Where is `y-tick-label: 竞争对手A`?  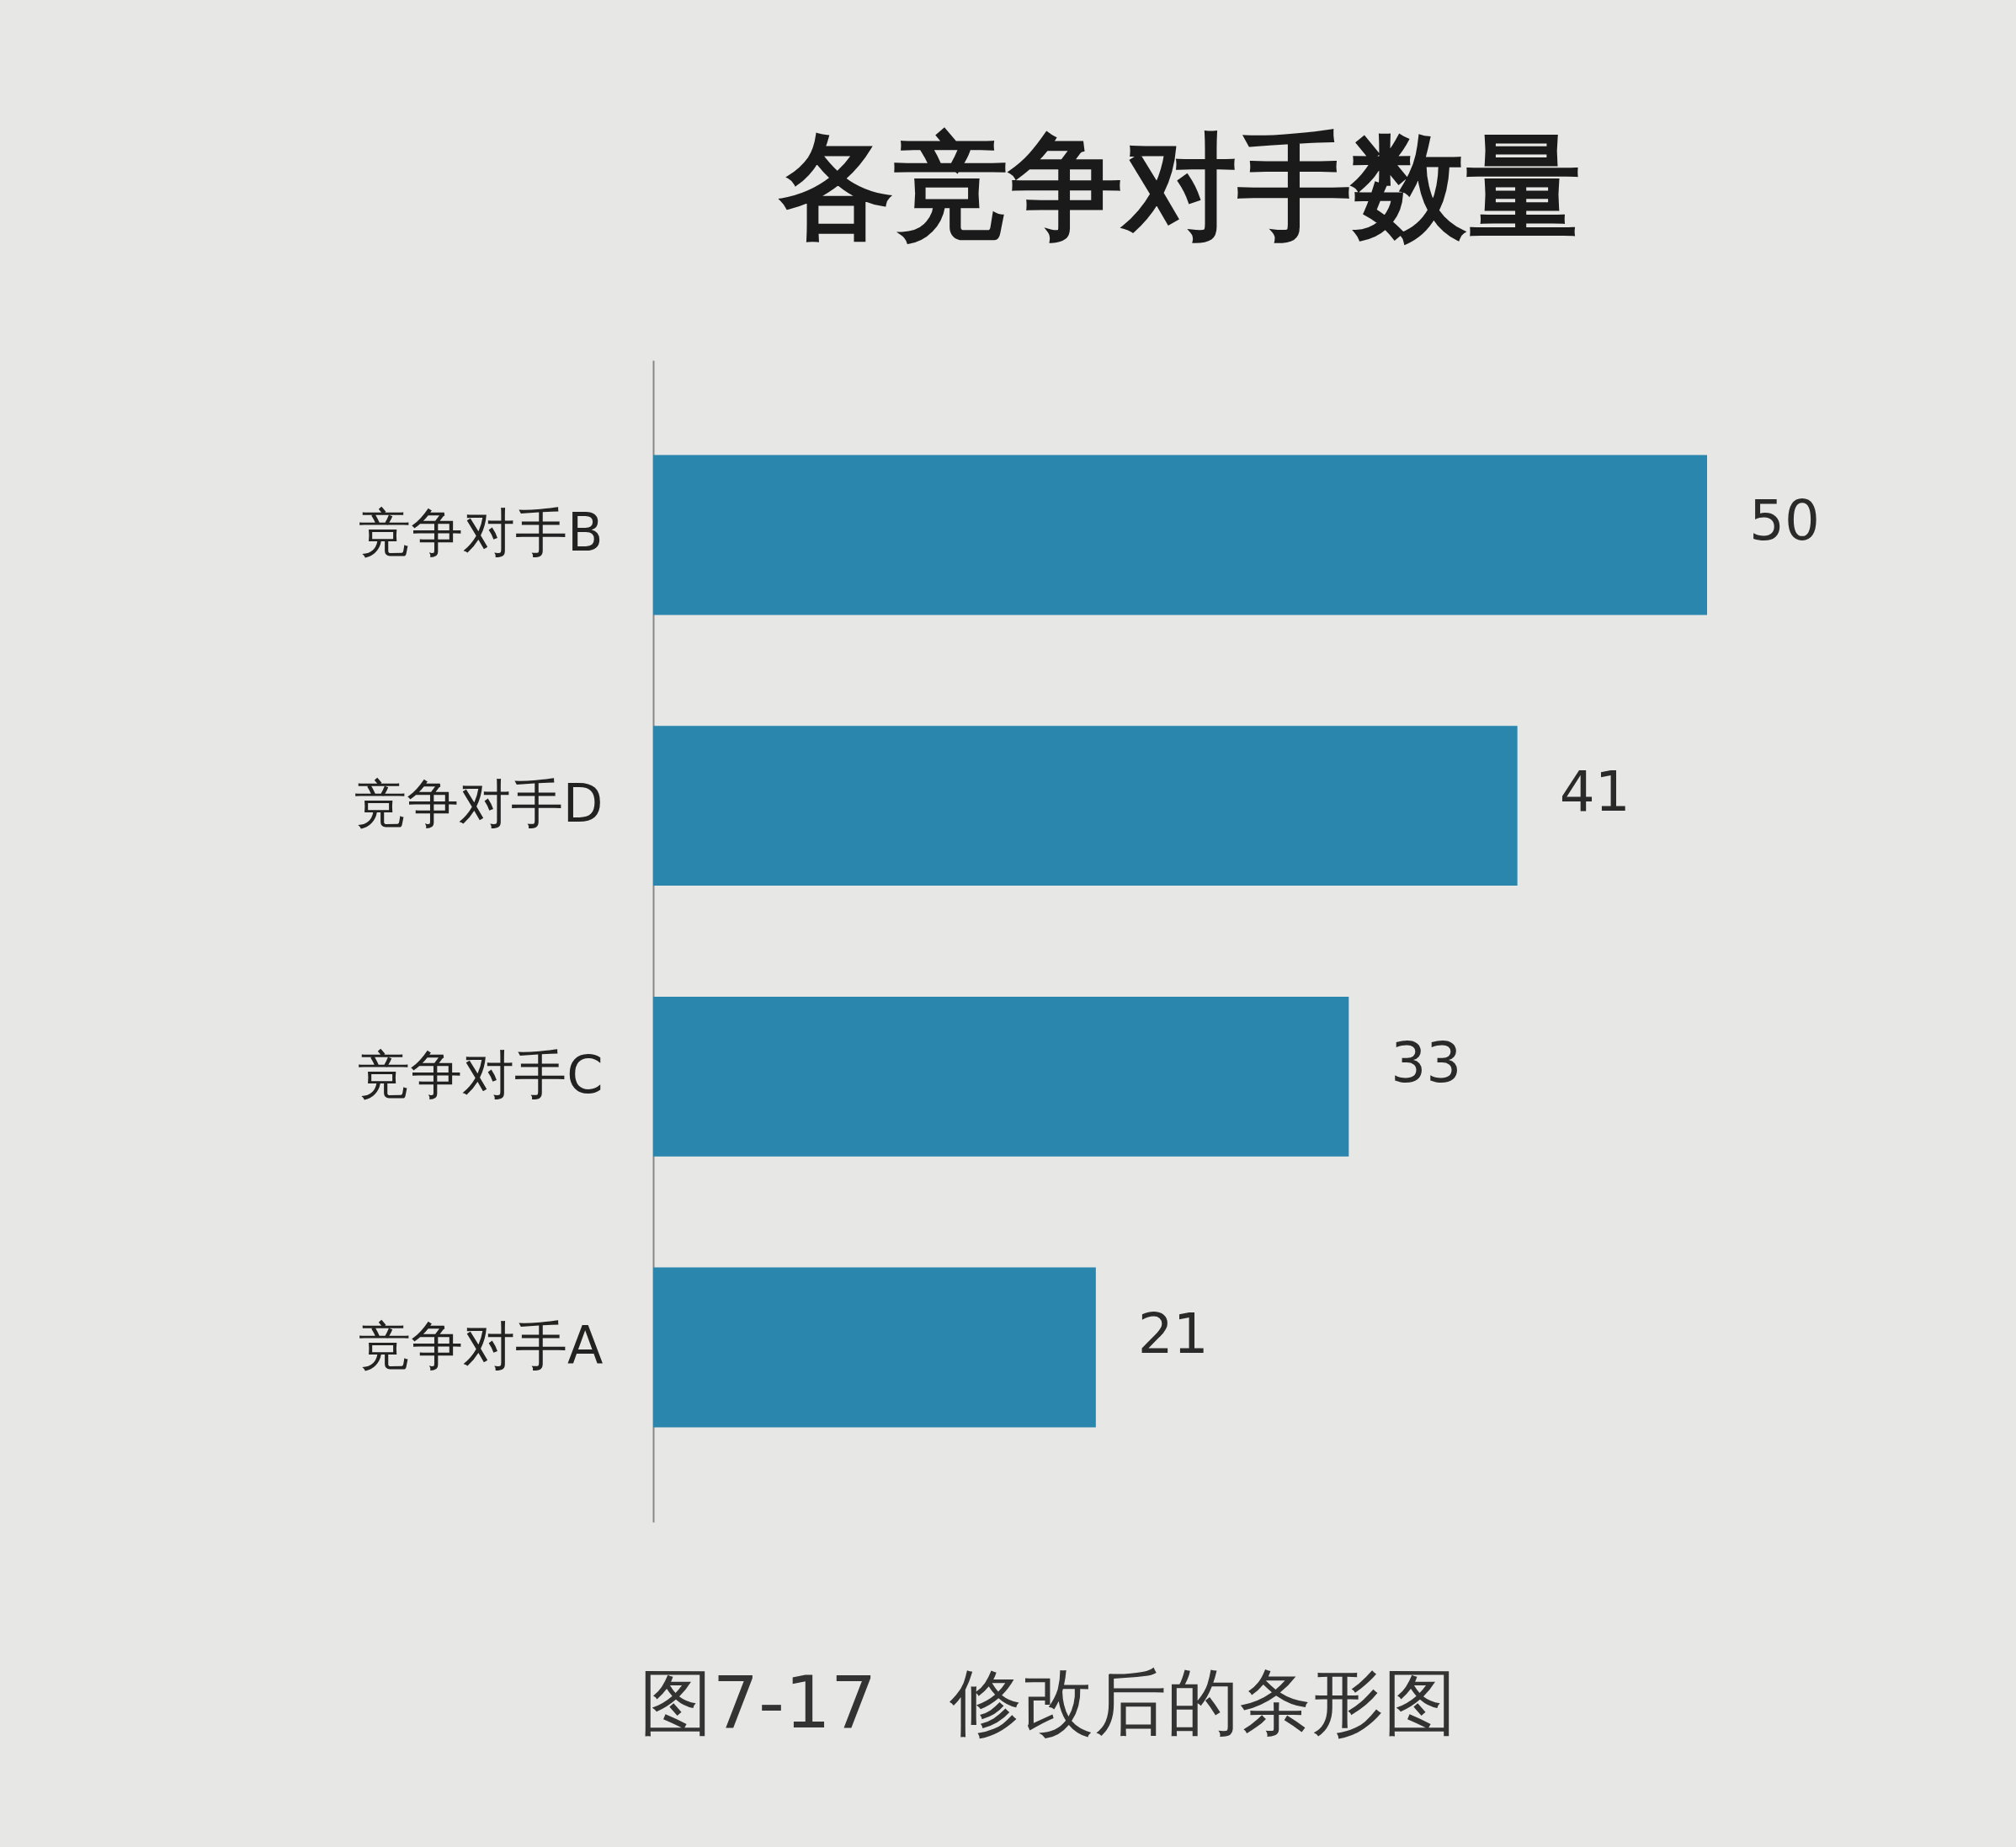
y-tick-label: 竞争对手A is located at coordinates (482, 1345).